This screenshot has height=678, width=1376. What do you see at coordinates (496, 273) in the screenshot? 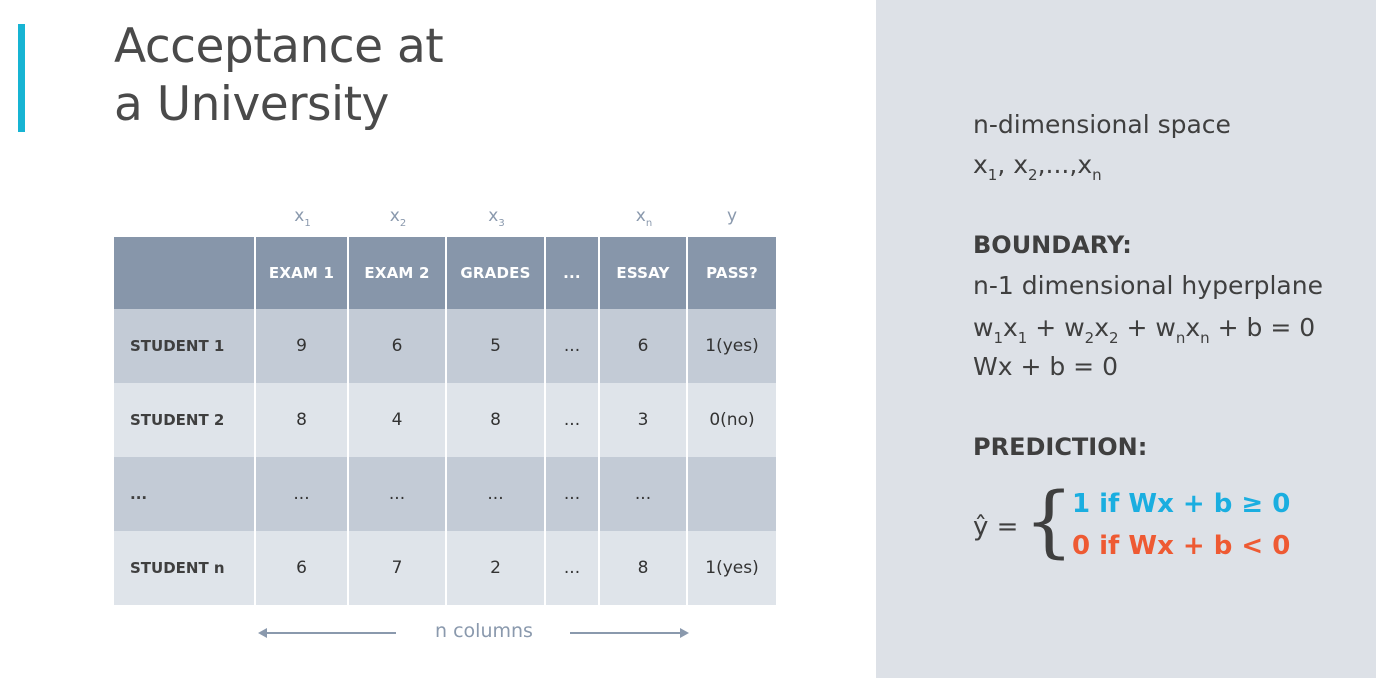
I see `header-cell-grades: GRADES` at bounding box center [496, 273].